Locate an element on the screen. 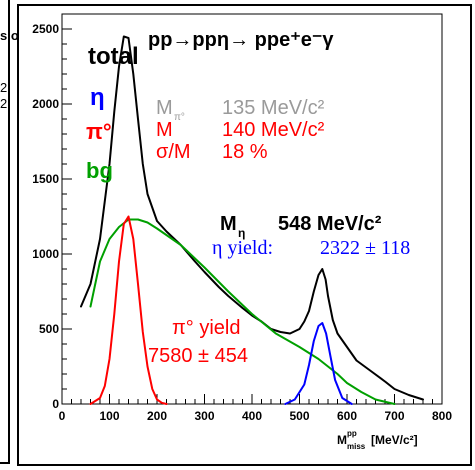 The image size is (475, 470). legend-bg: bg is located at coordinates (99, 170).